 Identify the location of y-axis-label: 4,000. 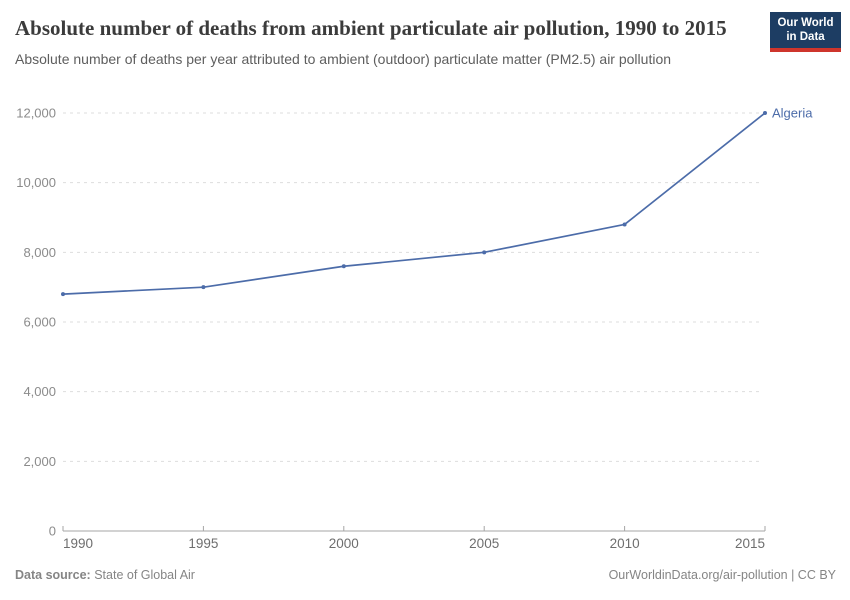
(39, 391).